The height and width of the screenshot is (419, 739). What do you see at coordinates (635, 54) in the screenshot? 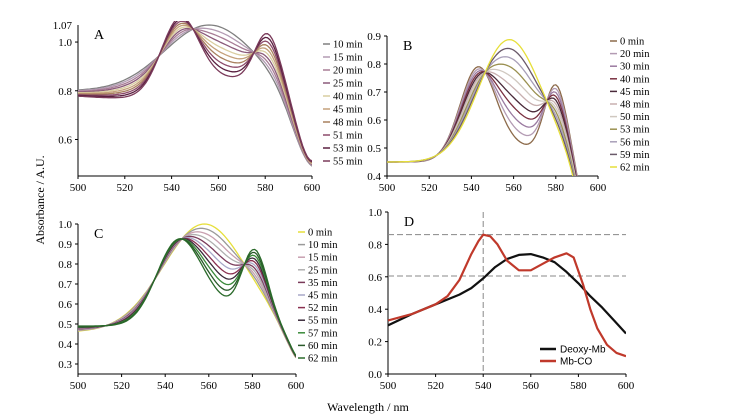
I see `legend-label: 20 min` at bounding box center [635, 54].